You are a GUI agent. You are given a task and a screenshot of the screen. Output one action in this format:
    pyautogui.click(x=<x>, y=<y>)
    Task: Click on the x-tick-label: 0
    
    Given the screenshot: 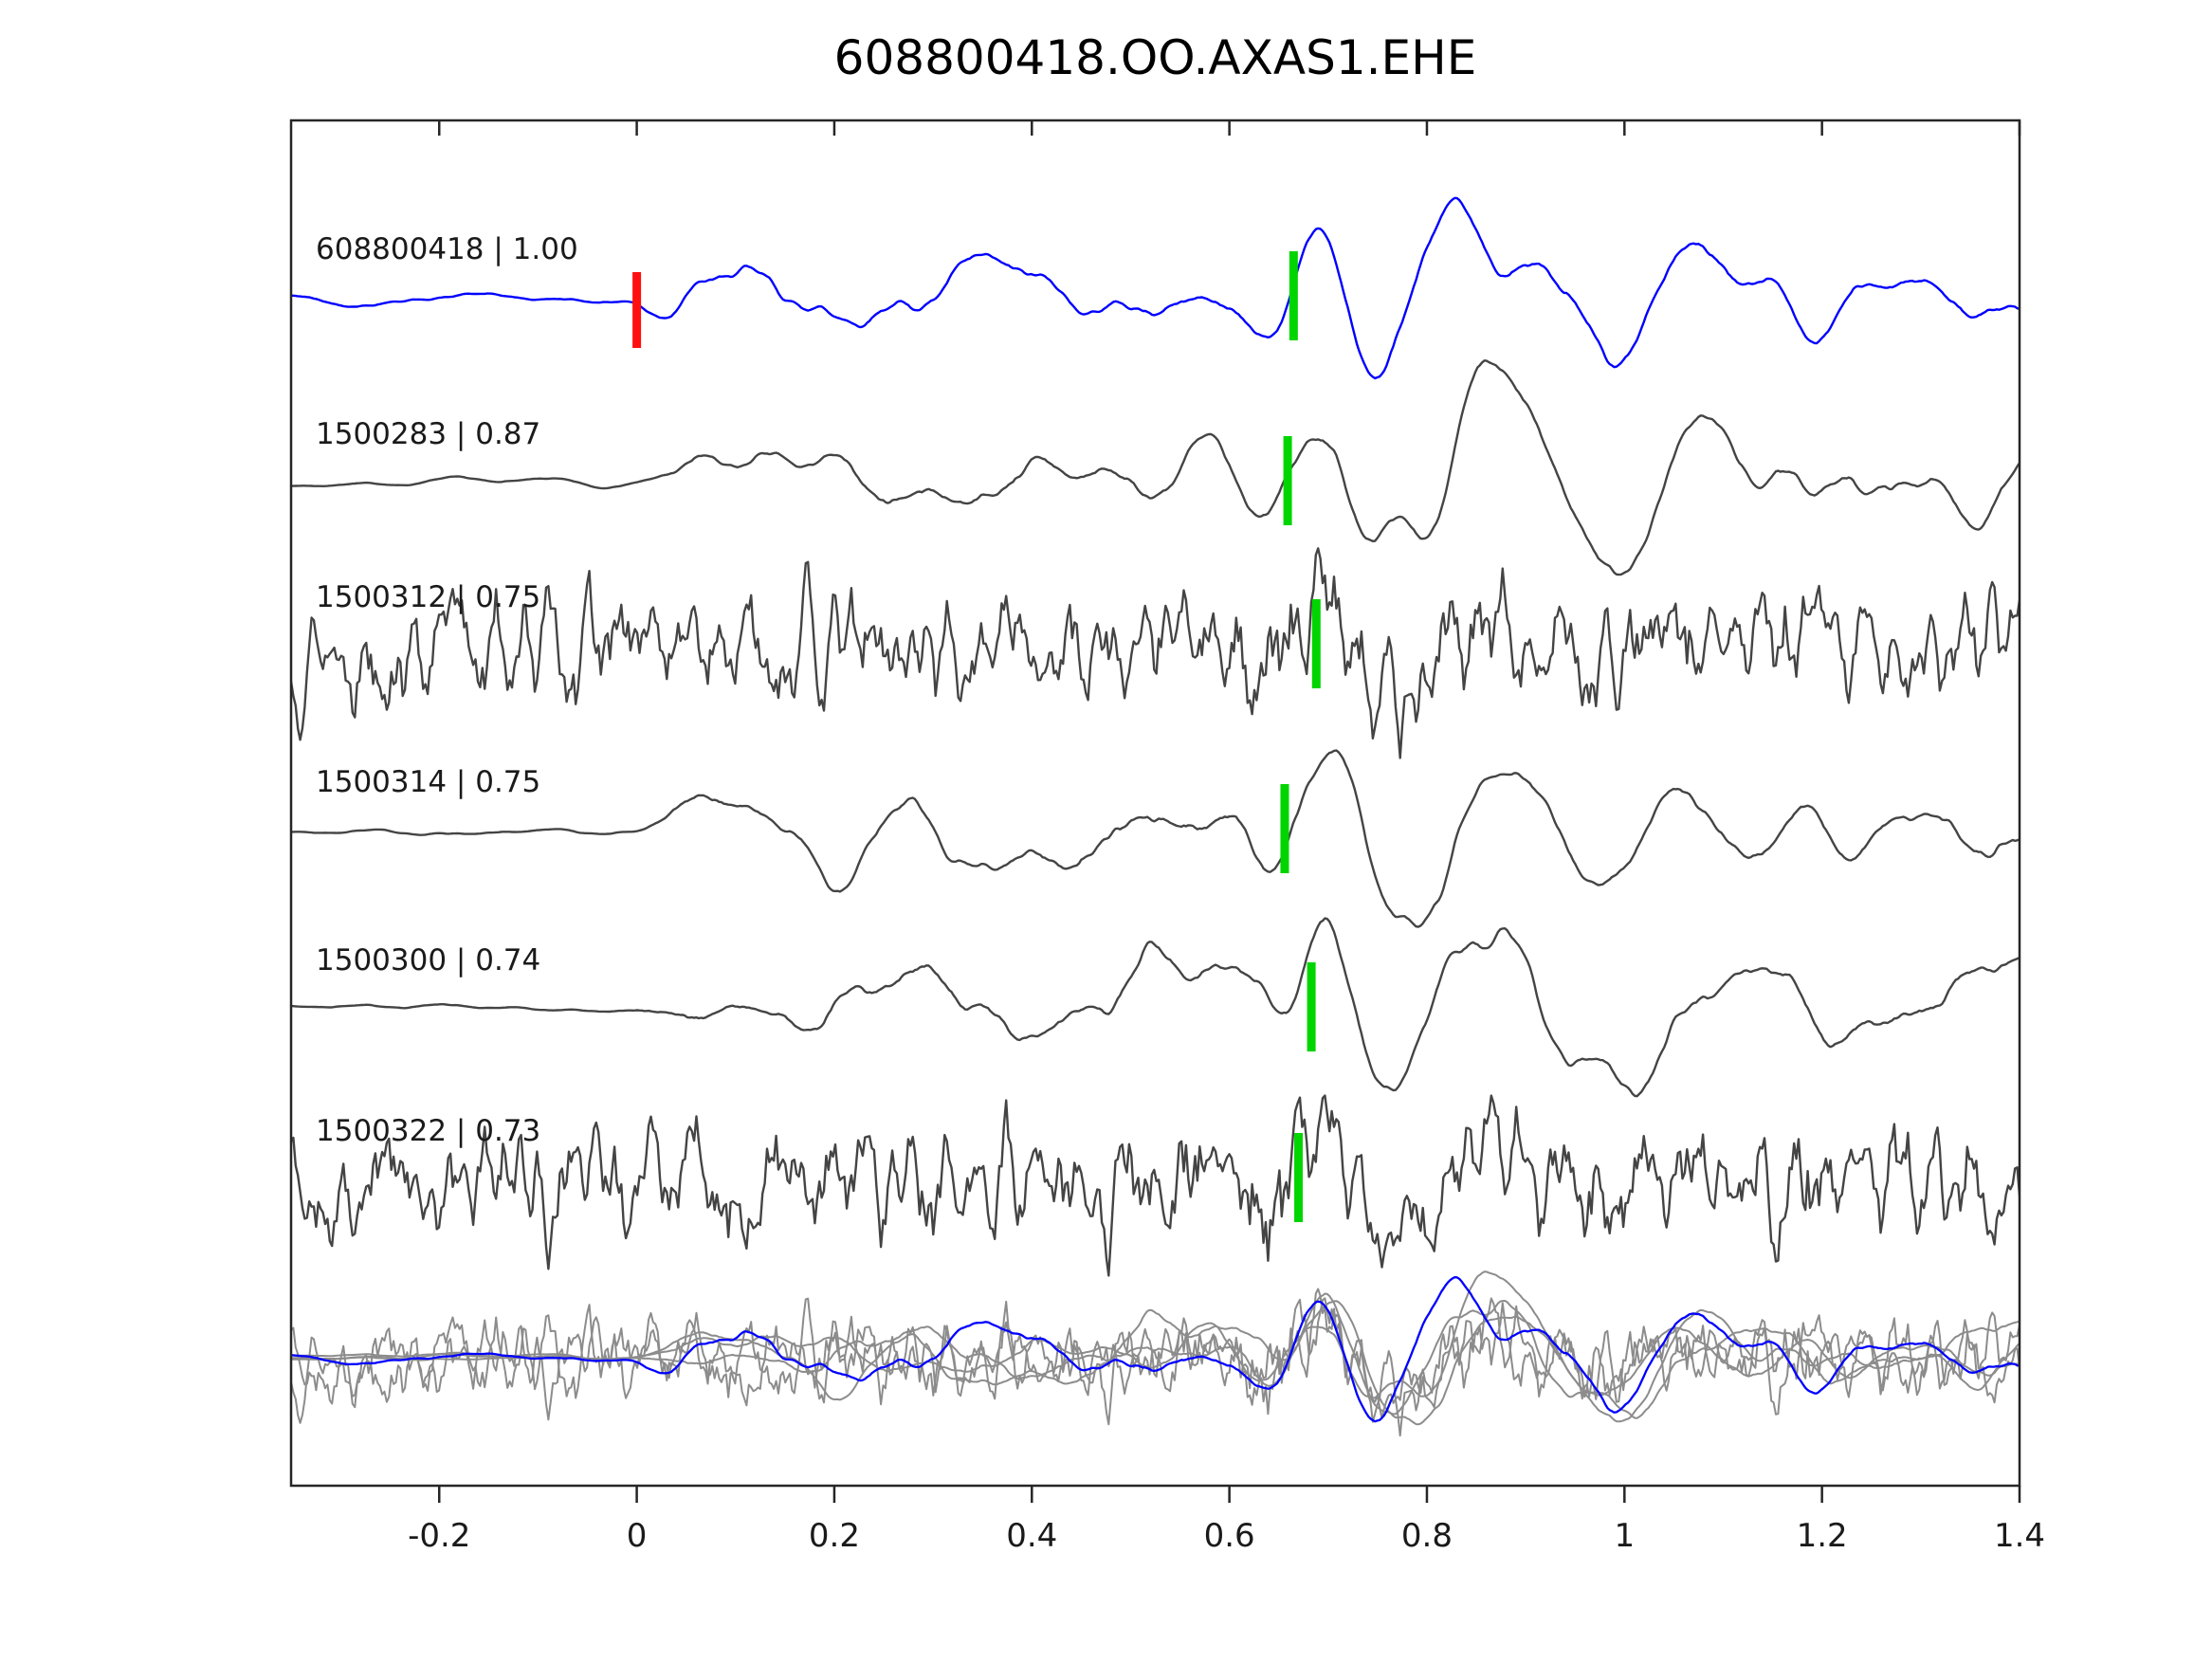 What is the action you would take?
    pyautogui.click(x=637, y=1536)
    